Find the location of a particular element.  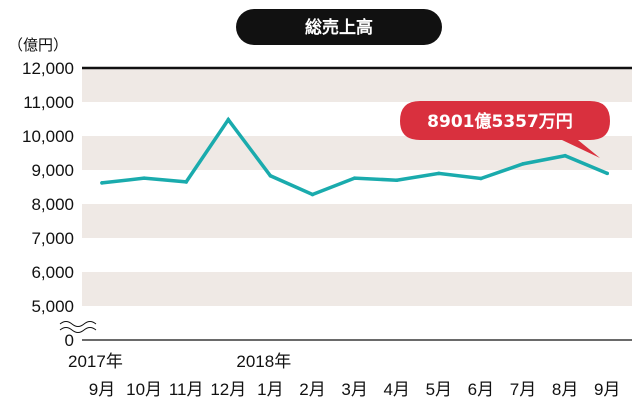

x-year-label: 2017年 is located at coordinates (95, 361).